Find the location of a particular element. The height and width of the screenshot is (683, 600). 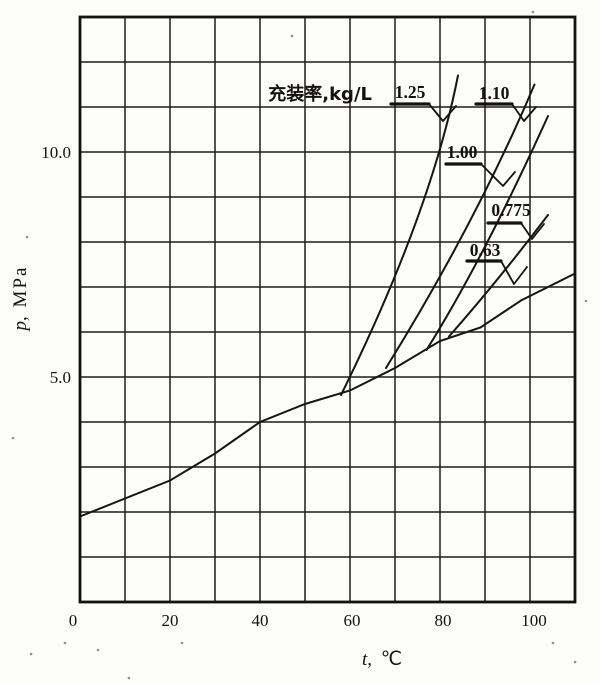

callout-1.10-leader-line is located at coordinates (524, 112).